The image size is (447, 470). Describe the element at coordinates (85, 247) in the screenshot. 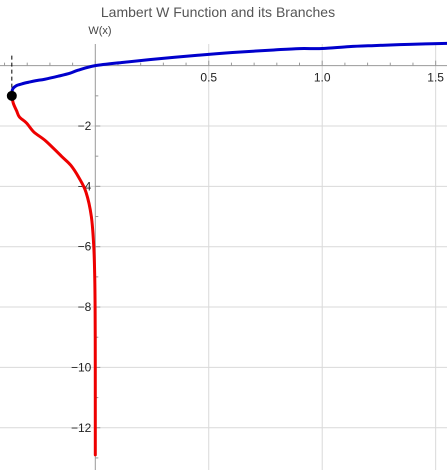

I see `y-tick-label-2: −6` at that location.